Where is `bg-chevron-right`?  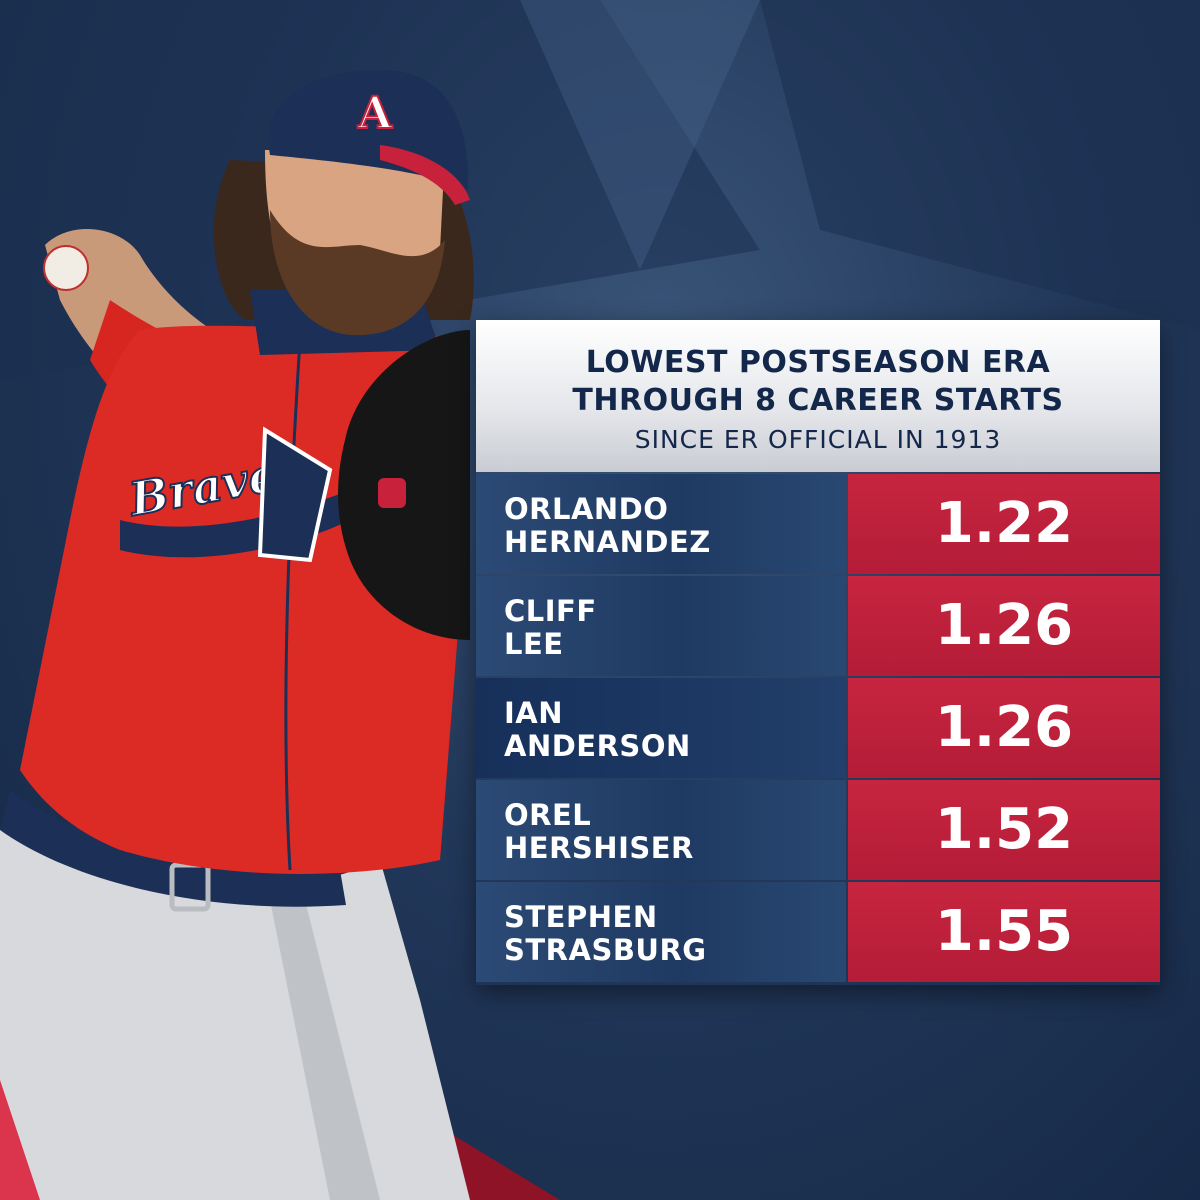 bg-chevron-right is located at coordinates (980, 165).